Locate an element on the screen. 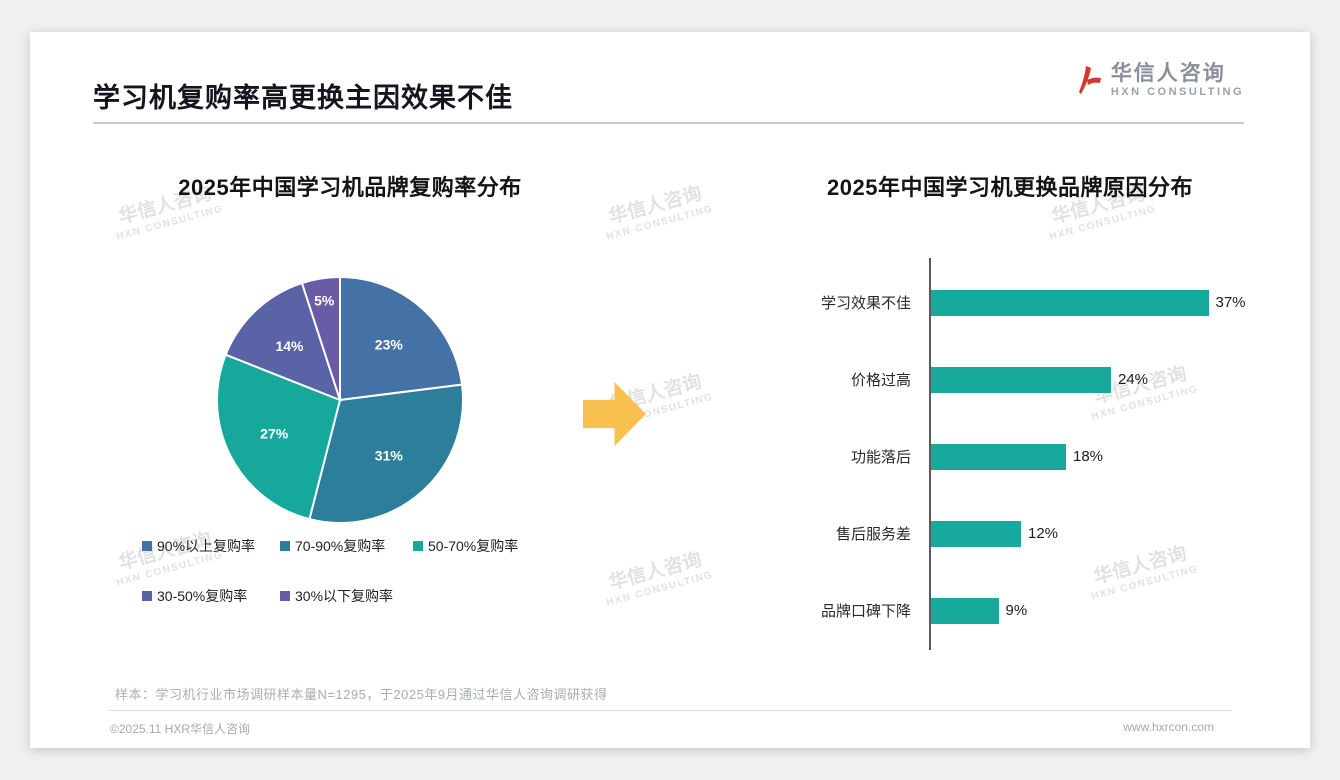 This screenshot has height=780, width=1340. bar-category-label: 品牌口碑下降 is located at coordinates (865, 611).